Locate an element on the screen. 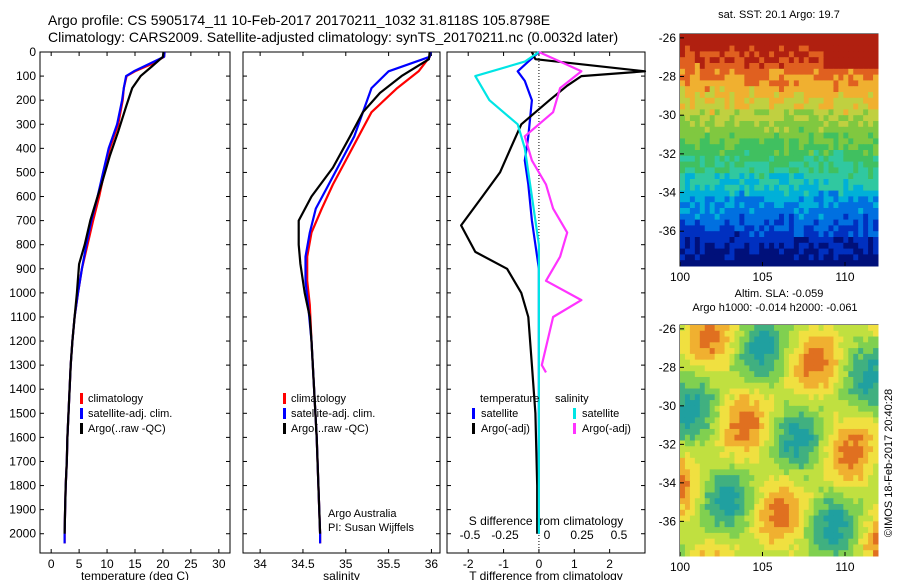 The width and height of the screenshot is (900, 580). map-x-tick-label: 100 is located at coordinates (680, 567).